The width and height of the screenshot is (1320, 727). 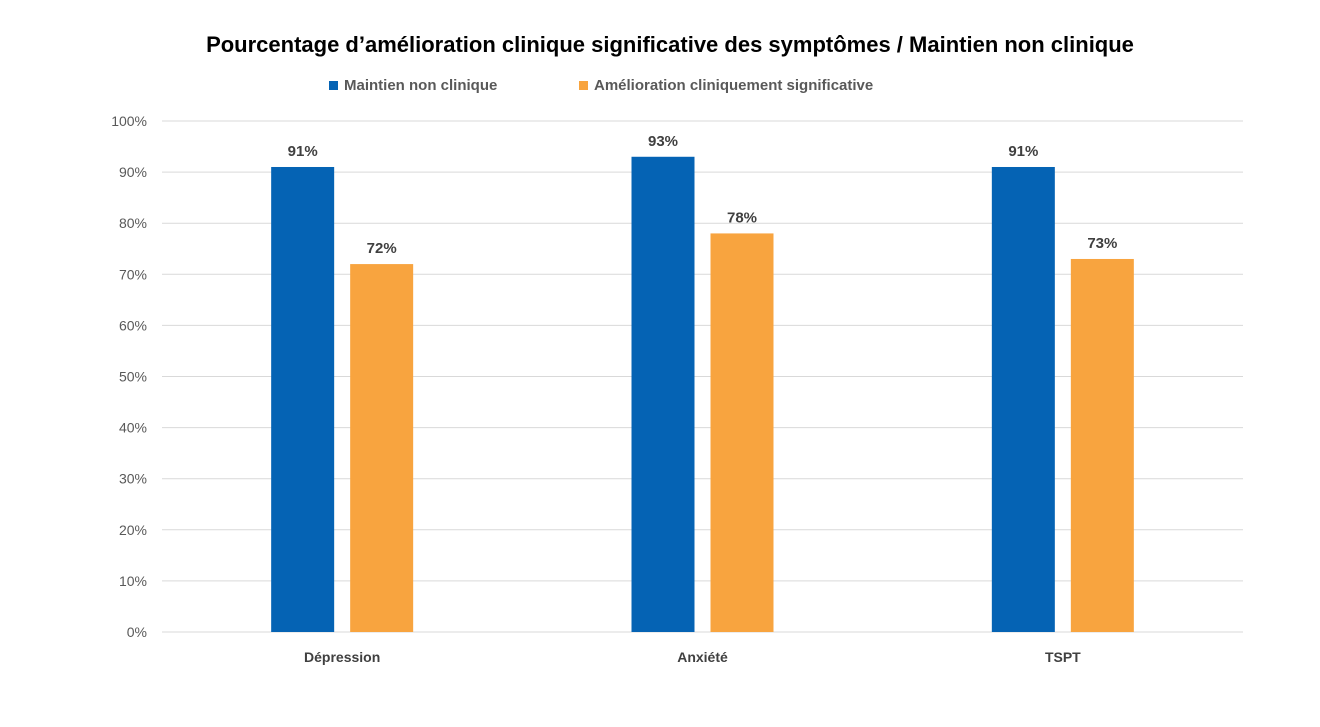 What do you see at coordinates (742, 217) in the screenshot?
I see `data-label: 78%` at bounding box center [742, 217].